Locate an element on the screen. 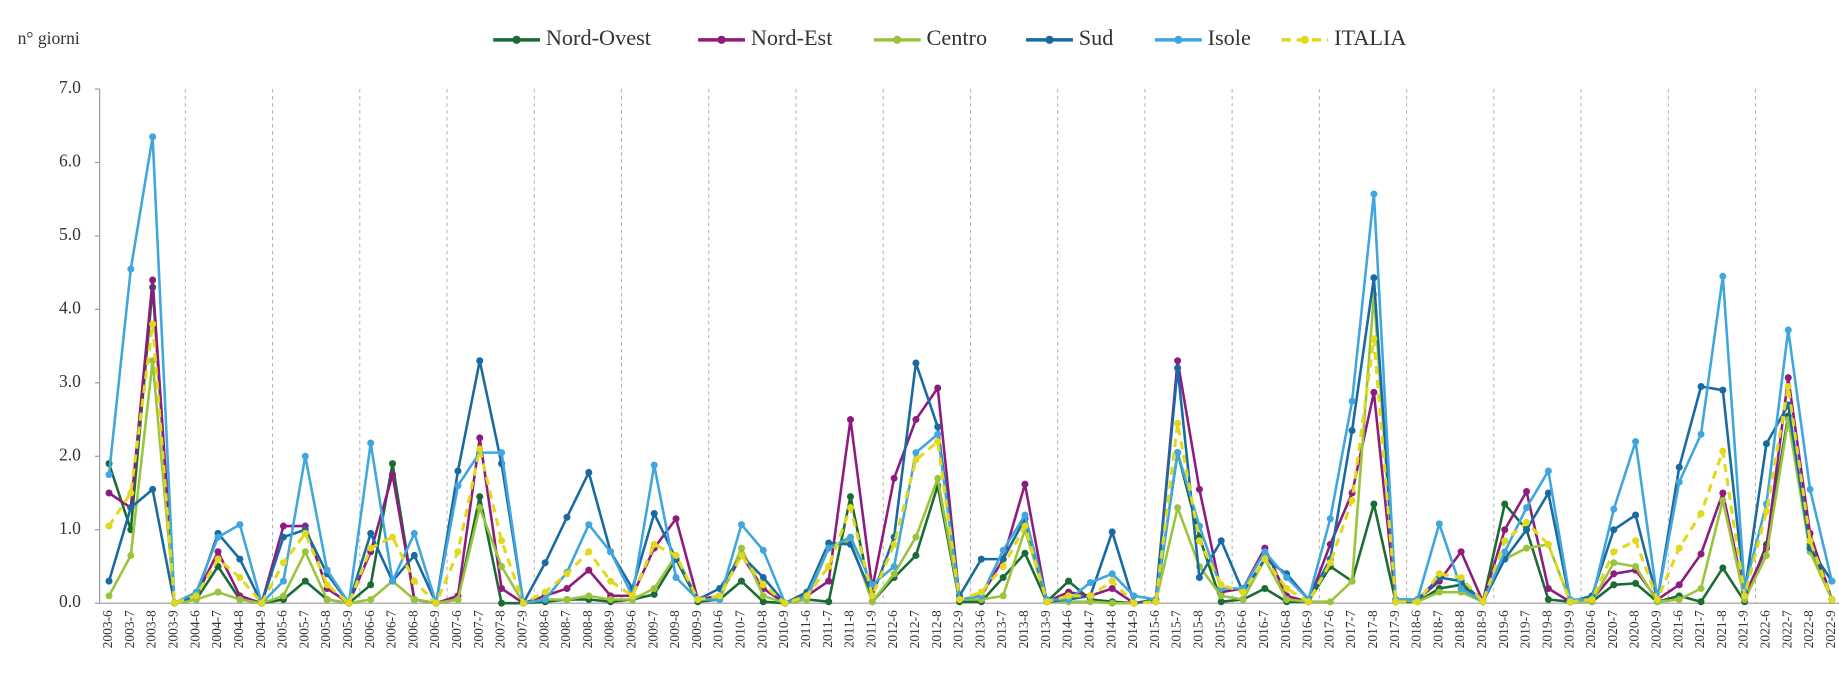  x-tick-label: 2012-8 is located at coordinates (936, 629).